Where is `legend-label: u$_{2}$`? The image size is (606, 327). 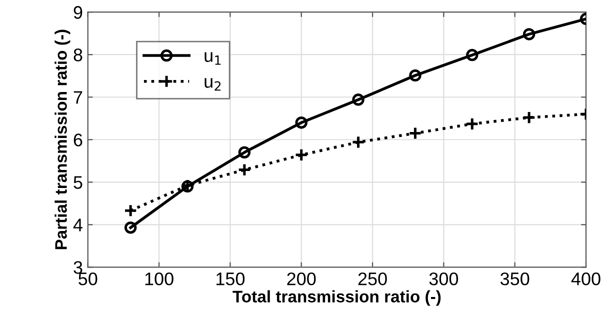
legend-label: u$_{2}$ is located at coordinates (212, 84).